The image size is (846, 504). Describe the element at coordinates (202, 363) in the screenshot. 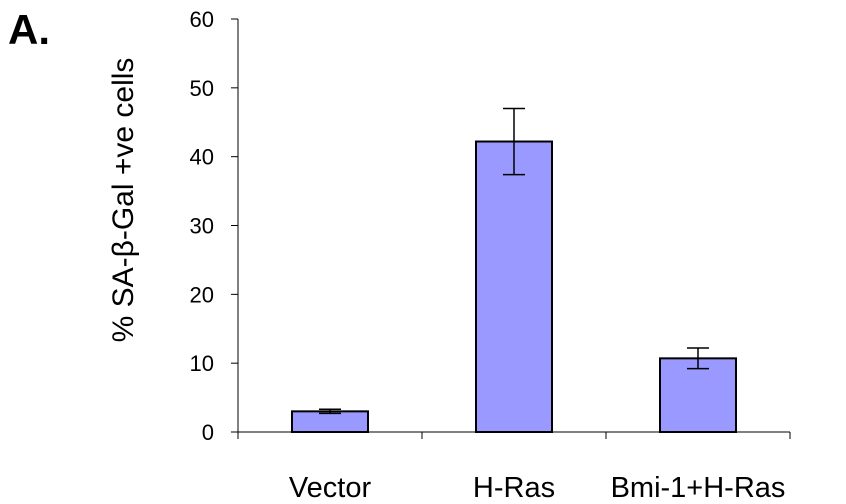

I see `y-tick-label: 10` at that location.